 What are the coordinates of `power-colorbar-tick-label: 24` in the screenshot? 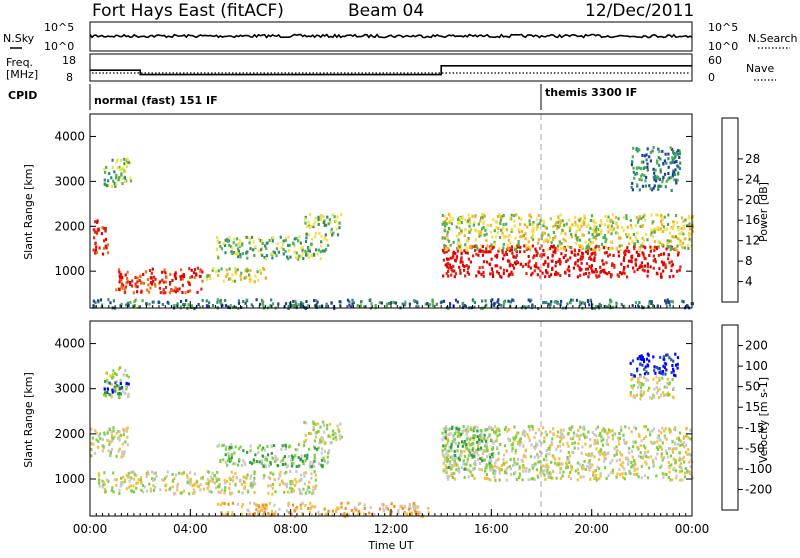 It's located at (752, 179).